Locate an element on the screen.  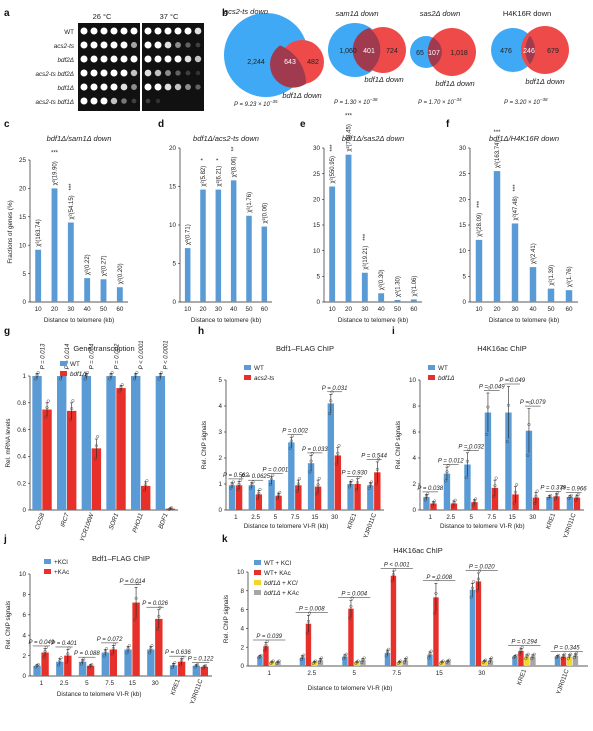
venn-left-title: acs2-ts down is located at coordinates (246, 11).